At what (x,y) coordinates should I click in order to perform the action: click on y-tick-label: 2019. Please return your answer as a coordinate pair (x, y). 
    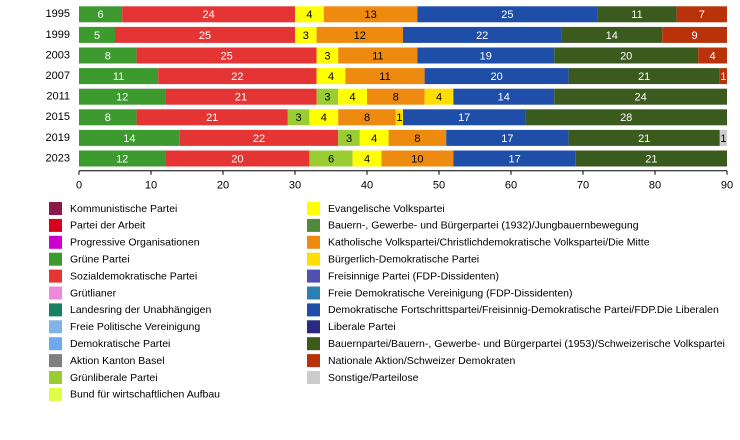
    Looking at the image, I should click on (58, 138).